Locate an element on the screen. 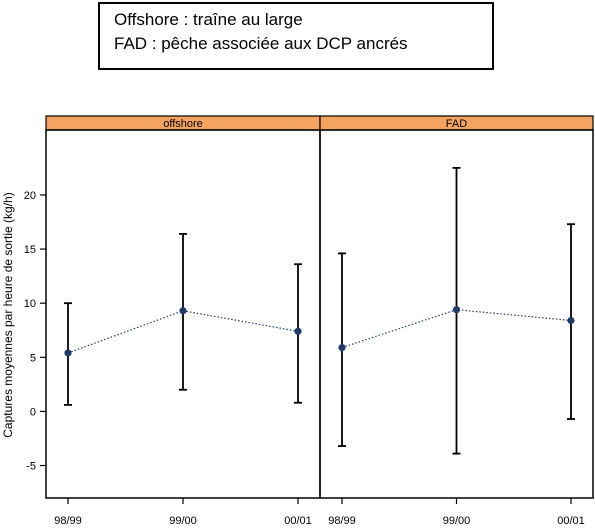 The image size is (595, 528). y-tick-label: 15 is located at coordinates (30, 250).